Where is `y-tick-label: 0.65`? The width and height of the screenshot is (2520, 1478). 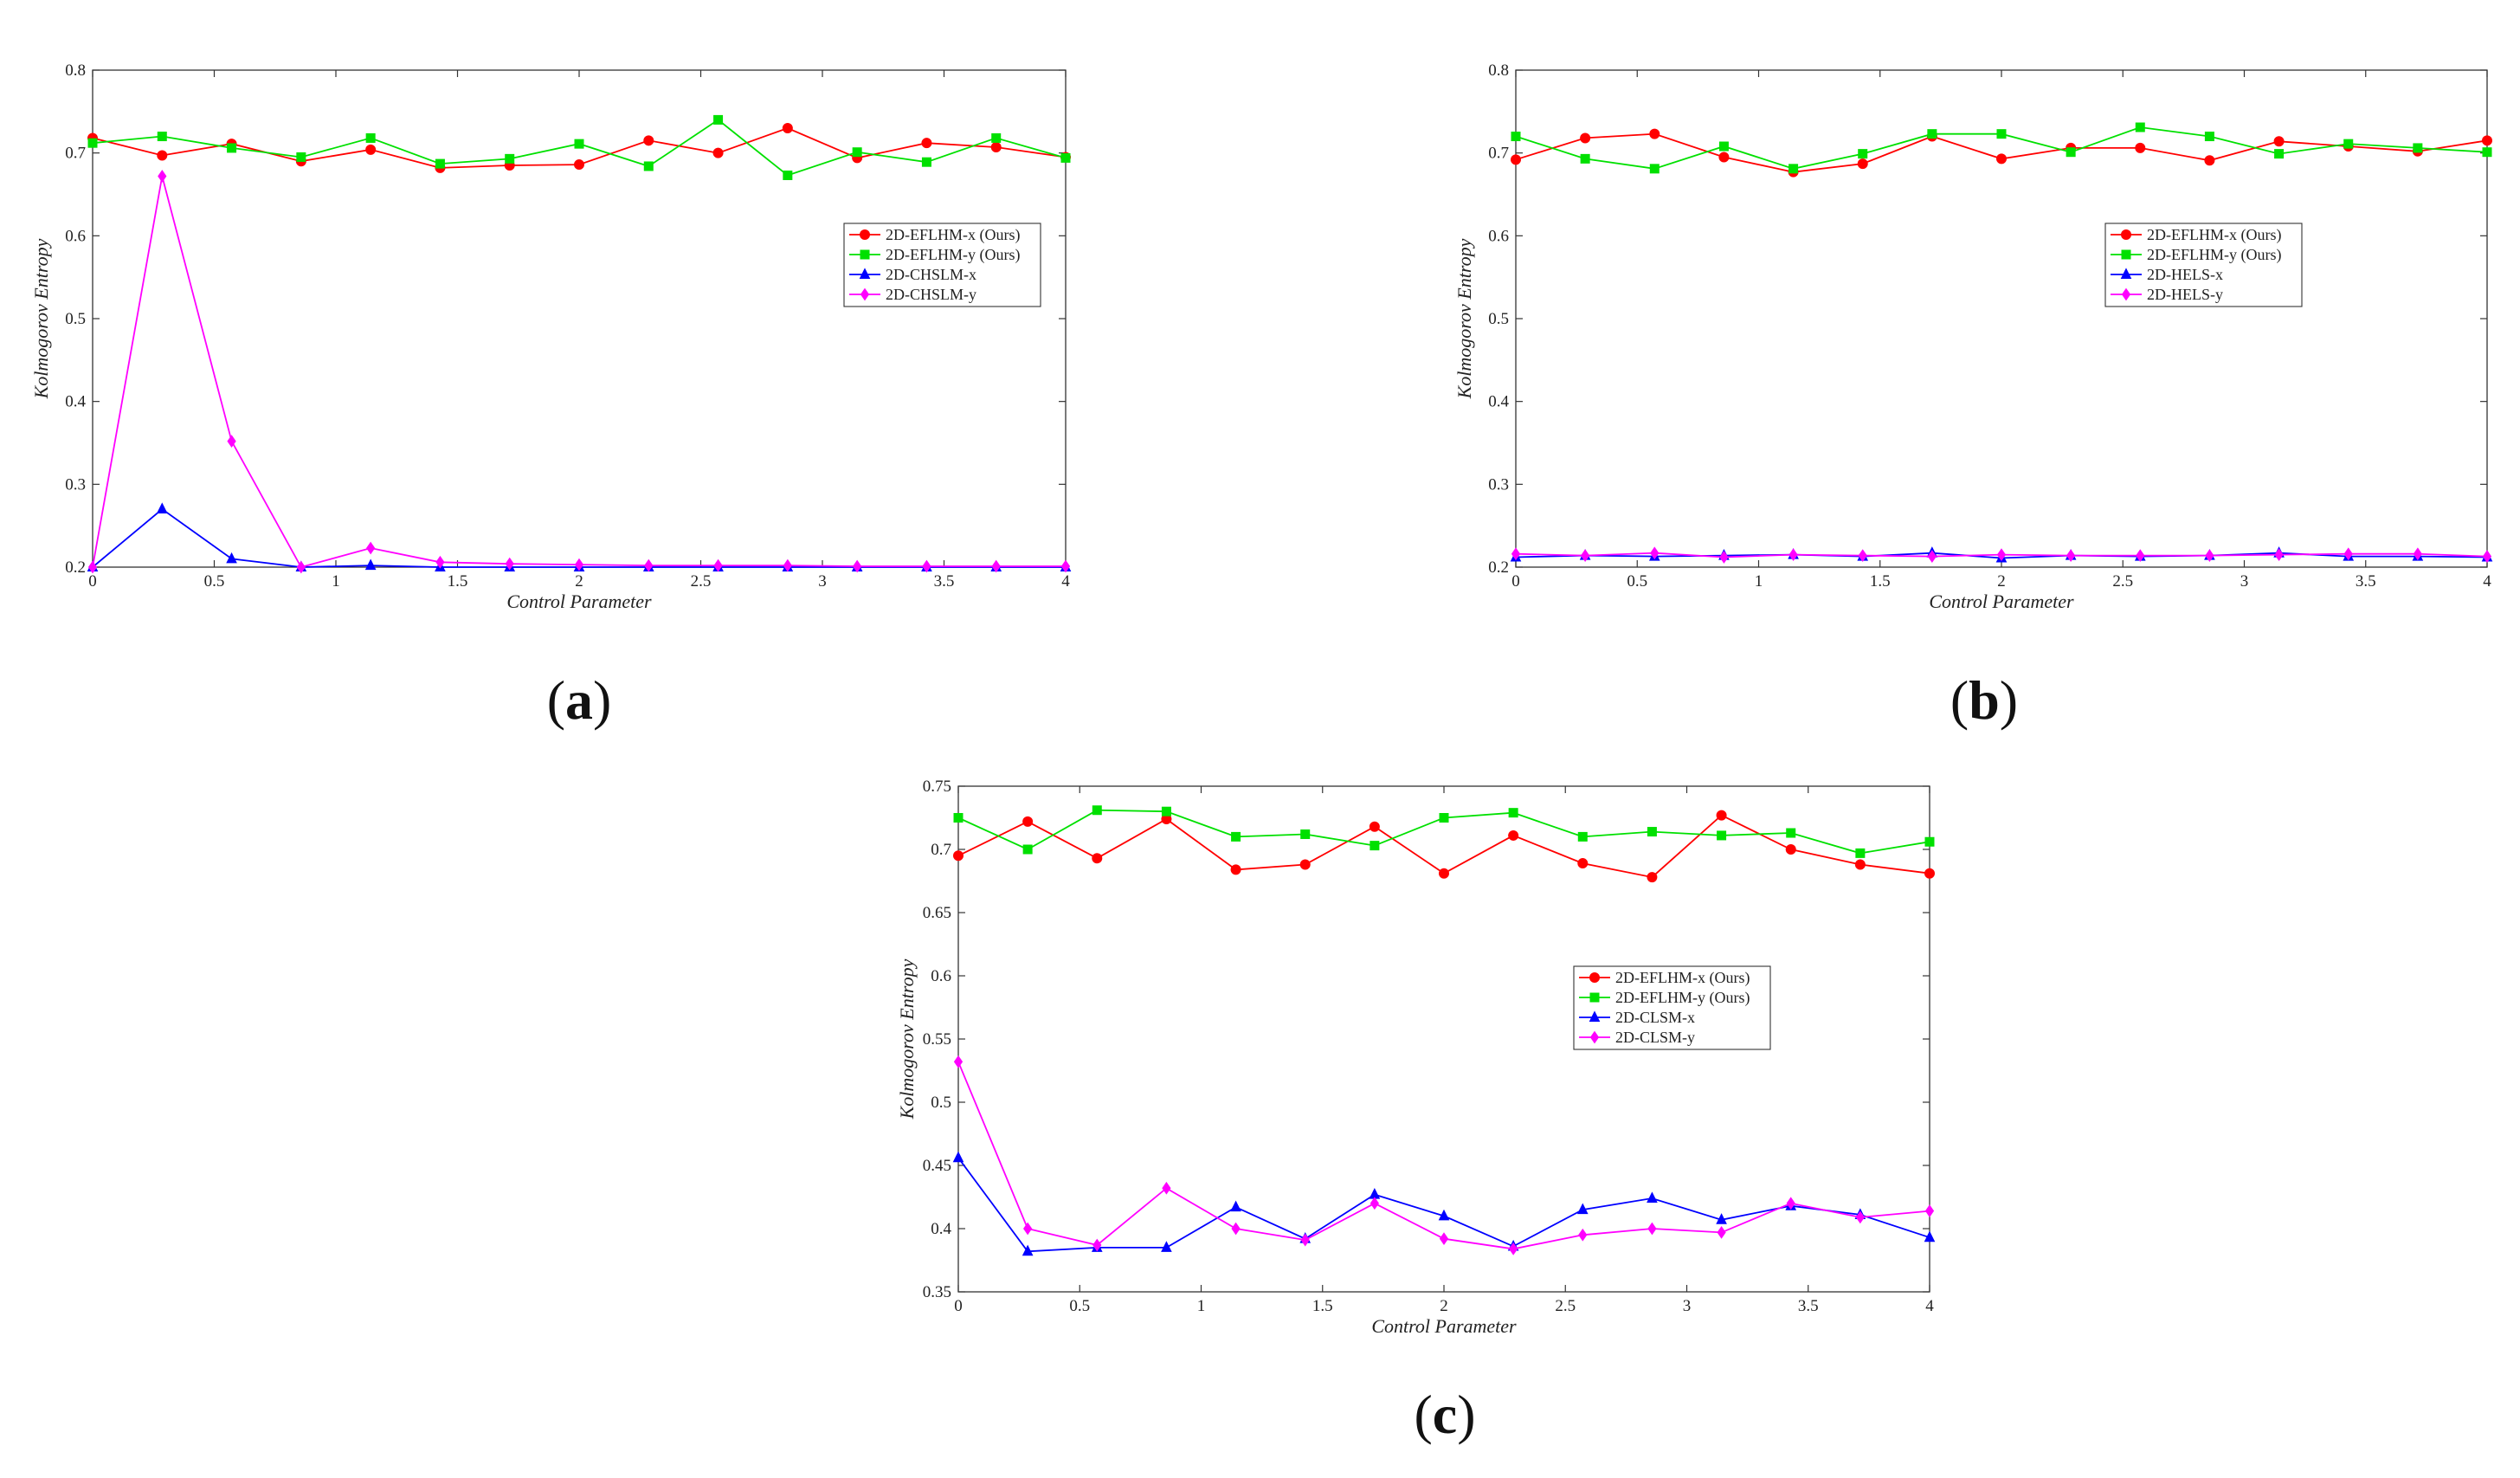 y-tick-label: 0.65 is located at coordinates (937, 913).